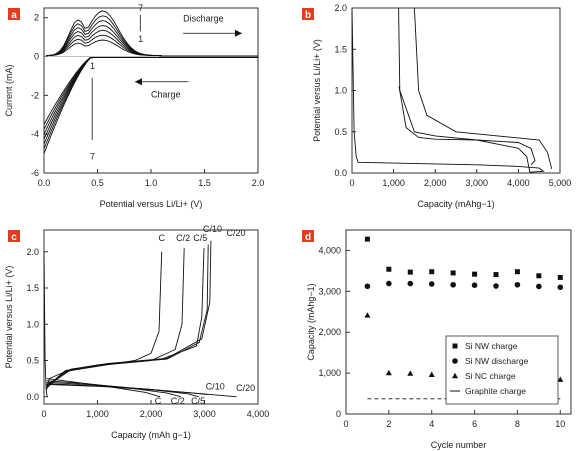 The image size is (580, 451). I want to click on rate-label-bottom: C, so click(158, 401).